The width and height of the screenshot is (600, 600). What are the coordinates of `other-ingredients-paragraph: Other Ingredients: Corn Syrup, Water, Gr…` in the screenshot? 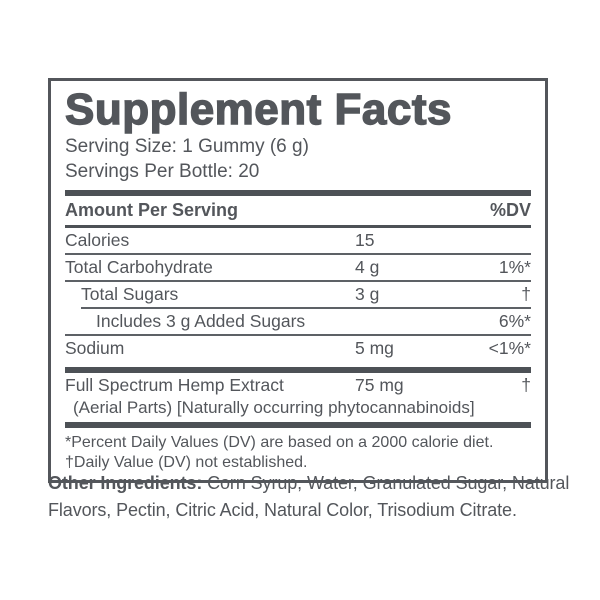 It's located at (324, 497).